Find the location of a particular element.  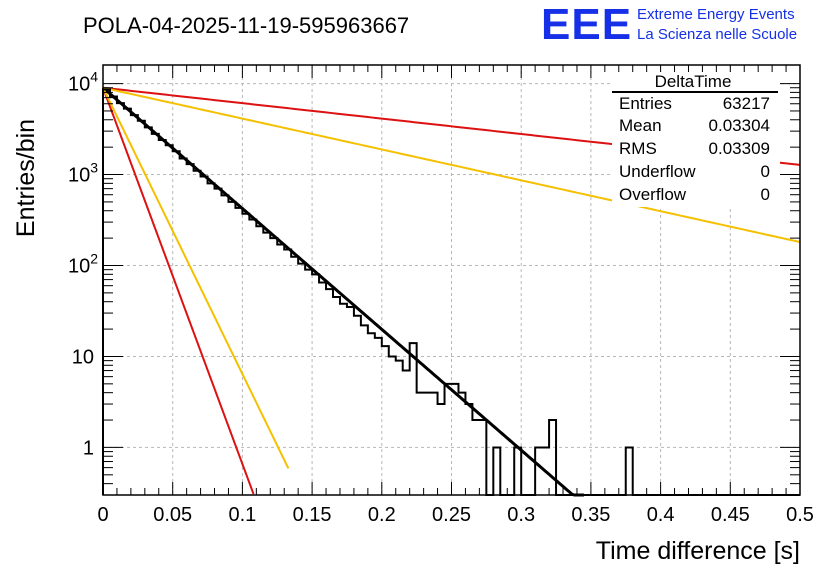

logo-line-1: Extreme Energy Events is located at coordinates (716, 14).